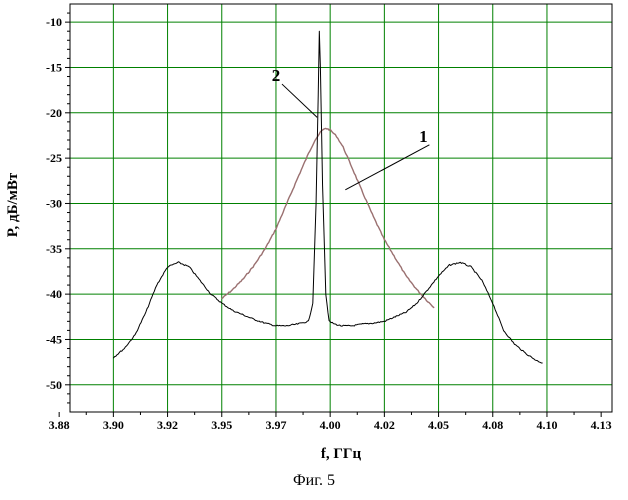 The width and height of the screenshot is (628, 500). Describe the element at coordinates (601, 425) in the screenshot. I see `x-tick-label: 4.13` at that location.